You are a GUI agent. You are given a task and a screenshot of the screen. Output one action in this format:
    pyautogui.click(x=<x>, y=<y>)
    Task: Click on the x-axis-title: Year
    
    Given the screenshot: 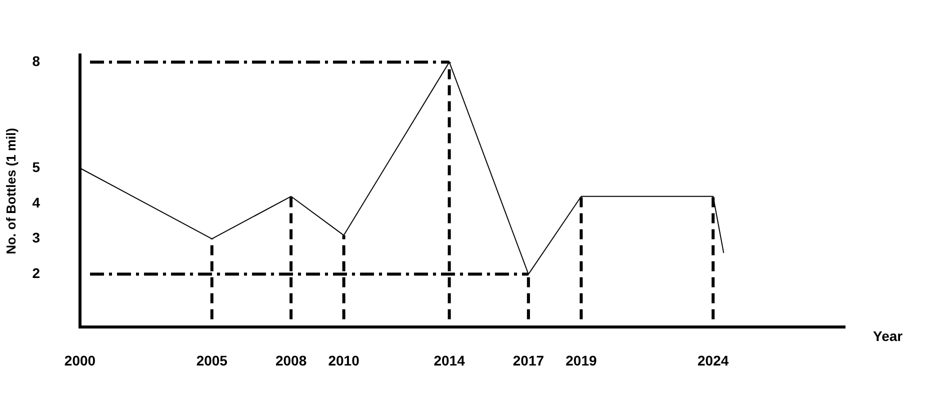 What is the action you would take?
    pyautogui.click(x=888, y=336)
    